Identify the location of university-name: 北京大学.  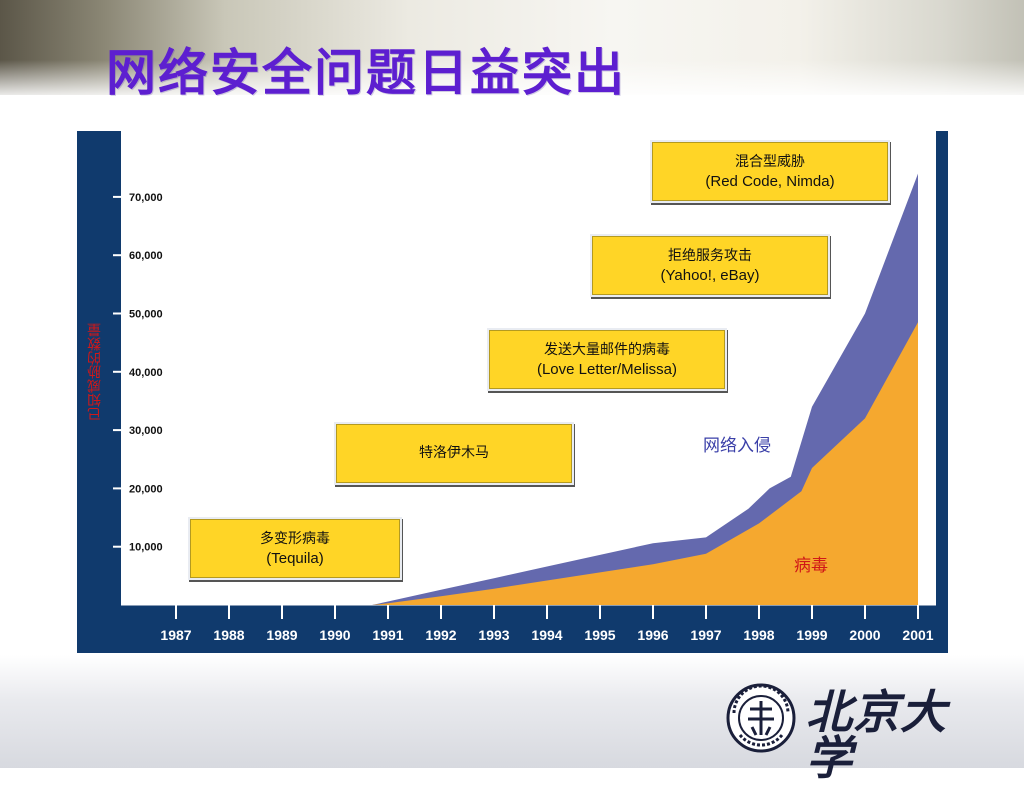
(876, 735).